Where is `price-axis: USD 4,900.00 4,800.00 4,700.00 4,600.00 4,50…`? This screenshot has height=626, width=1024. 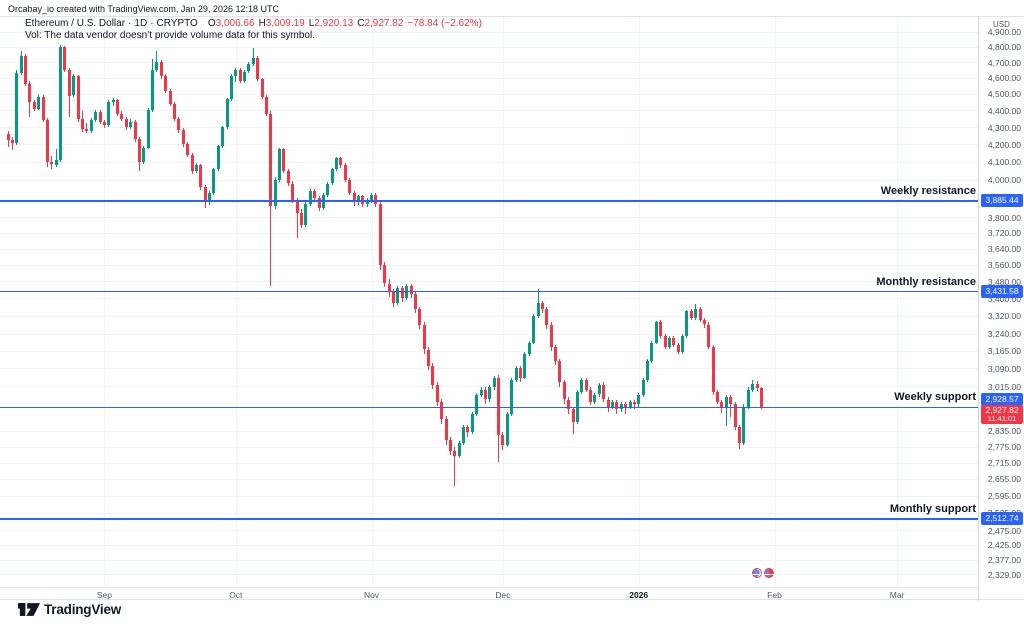
price-axis: USD 4,900.00 4,800.00 4,700.00 4,600.00 4,50… is located at coordinates (1001, 309).